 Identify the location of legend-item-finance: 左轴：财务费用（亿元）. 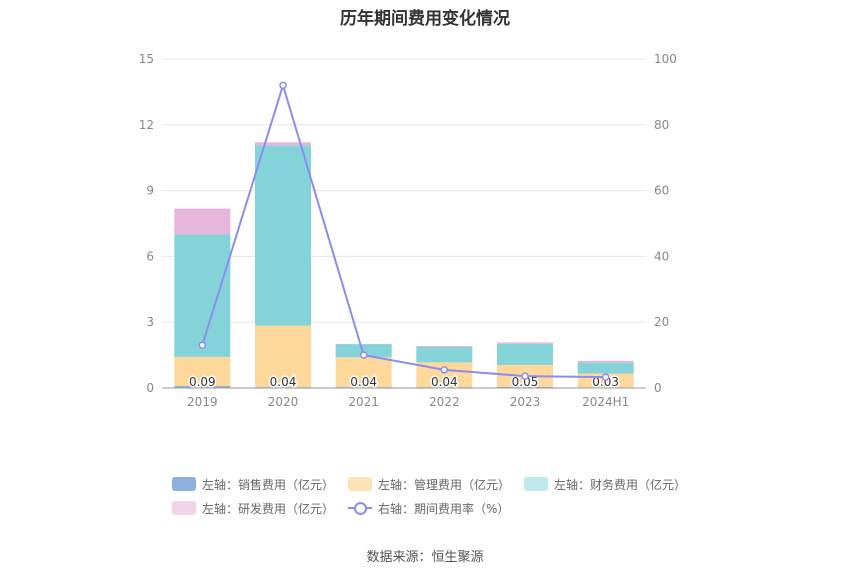
(605, 484).